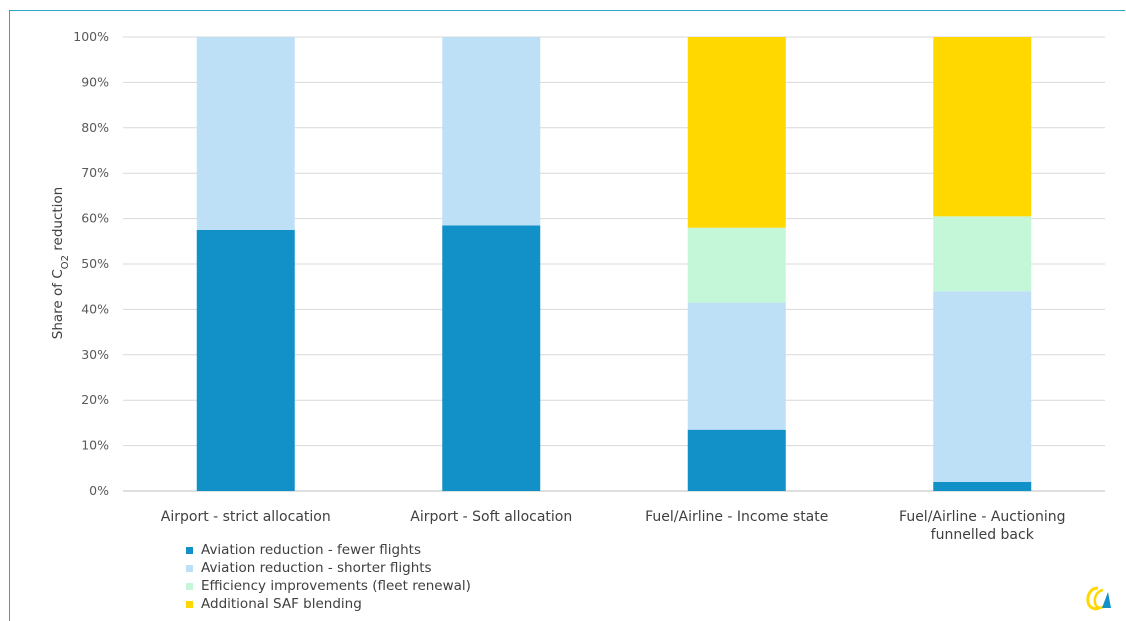  I want to click on y-tick-label: 10%, so click(95, 445).